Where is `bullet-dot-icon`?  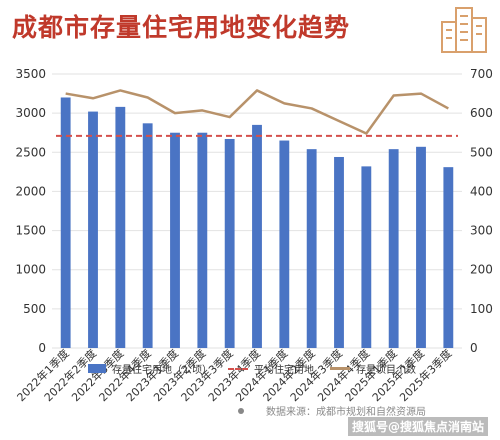
bullet-dot-icon is located at coordinates (241, 410).